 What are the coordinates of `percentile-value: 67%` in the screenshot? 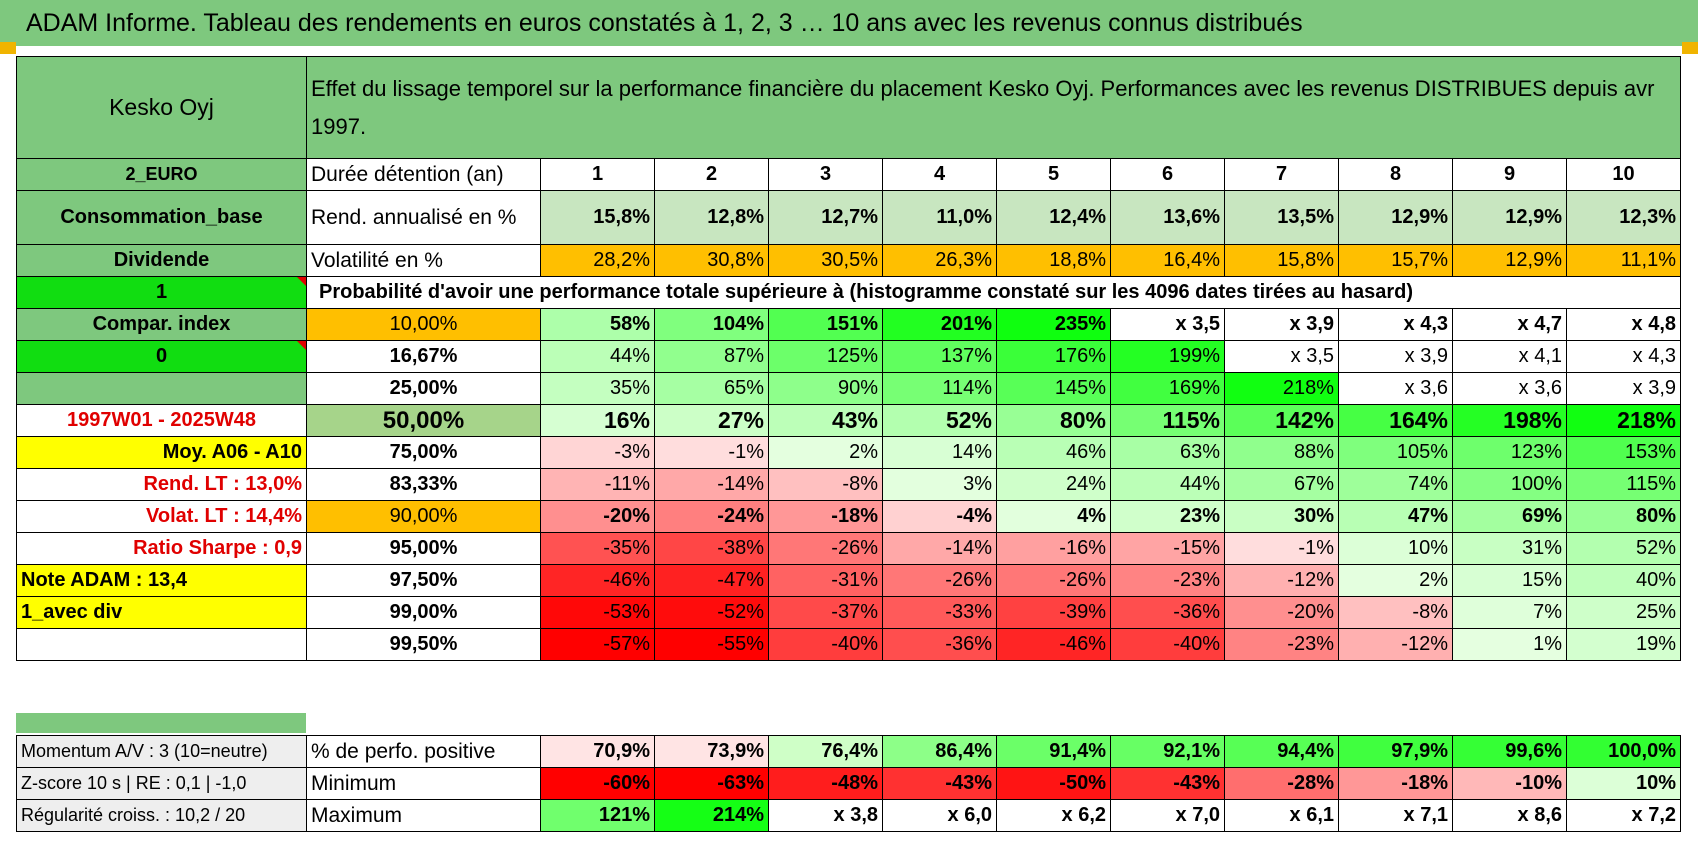 It's located at (1281, 484).